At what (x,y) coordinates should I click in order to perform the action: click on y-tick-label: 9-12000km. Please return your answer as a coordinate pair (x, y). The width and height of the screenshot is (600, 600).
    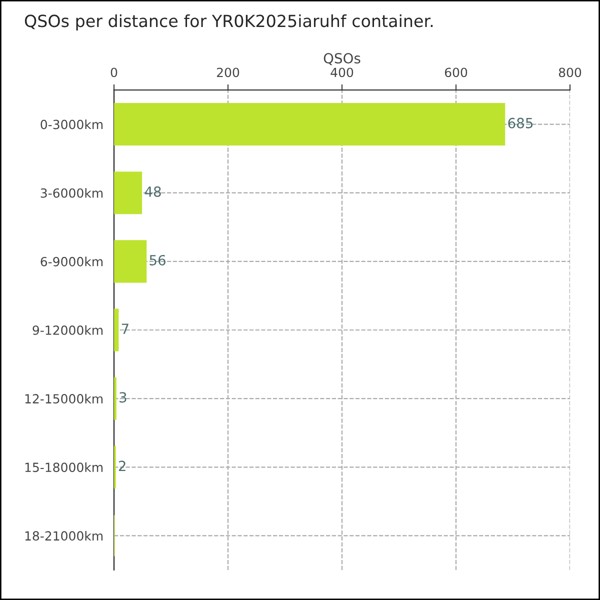
    Looking at the image, I should click on (67, 330).